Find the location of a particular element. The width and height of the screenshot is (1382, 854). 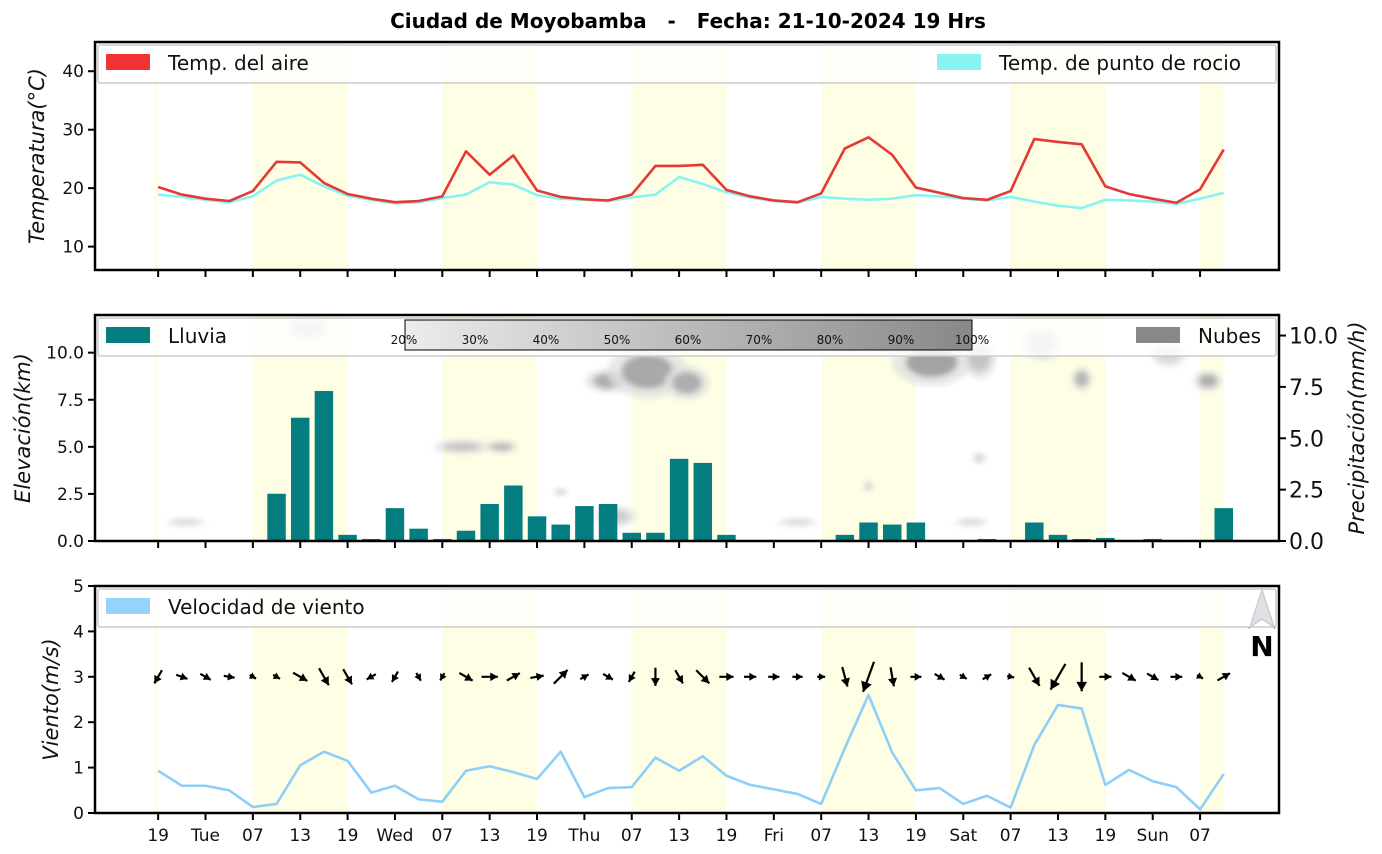

y-right-tick-label: 5.0 is located at coordinates (1306, 439).